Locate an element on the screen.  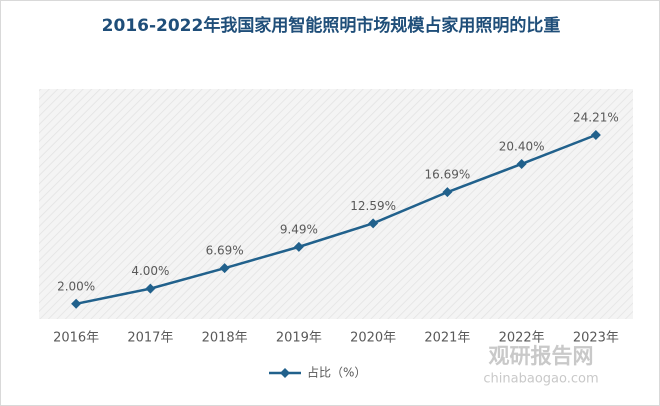
watermark-url: chinabaogao.com is located at coordinates (540, 379).